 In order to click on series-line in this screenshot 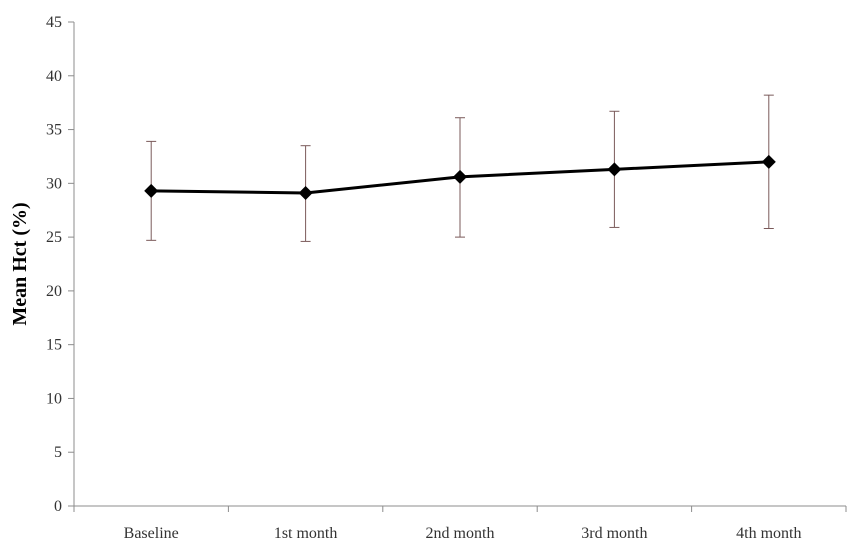, I will do `click(460, 177)`.